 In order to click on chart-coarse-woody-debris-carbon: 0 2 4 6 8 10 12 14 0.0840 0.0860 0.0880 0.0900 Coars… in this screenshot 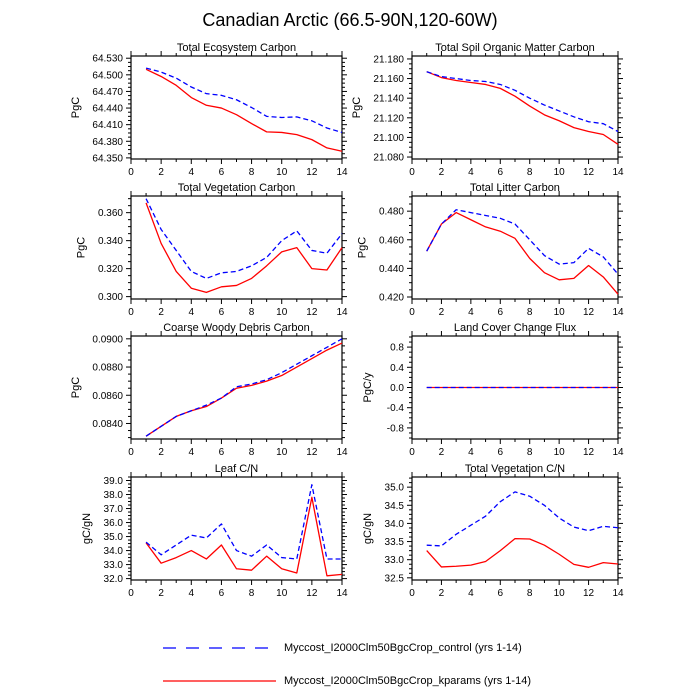, I will do `click(209, 390)`.